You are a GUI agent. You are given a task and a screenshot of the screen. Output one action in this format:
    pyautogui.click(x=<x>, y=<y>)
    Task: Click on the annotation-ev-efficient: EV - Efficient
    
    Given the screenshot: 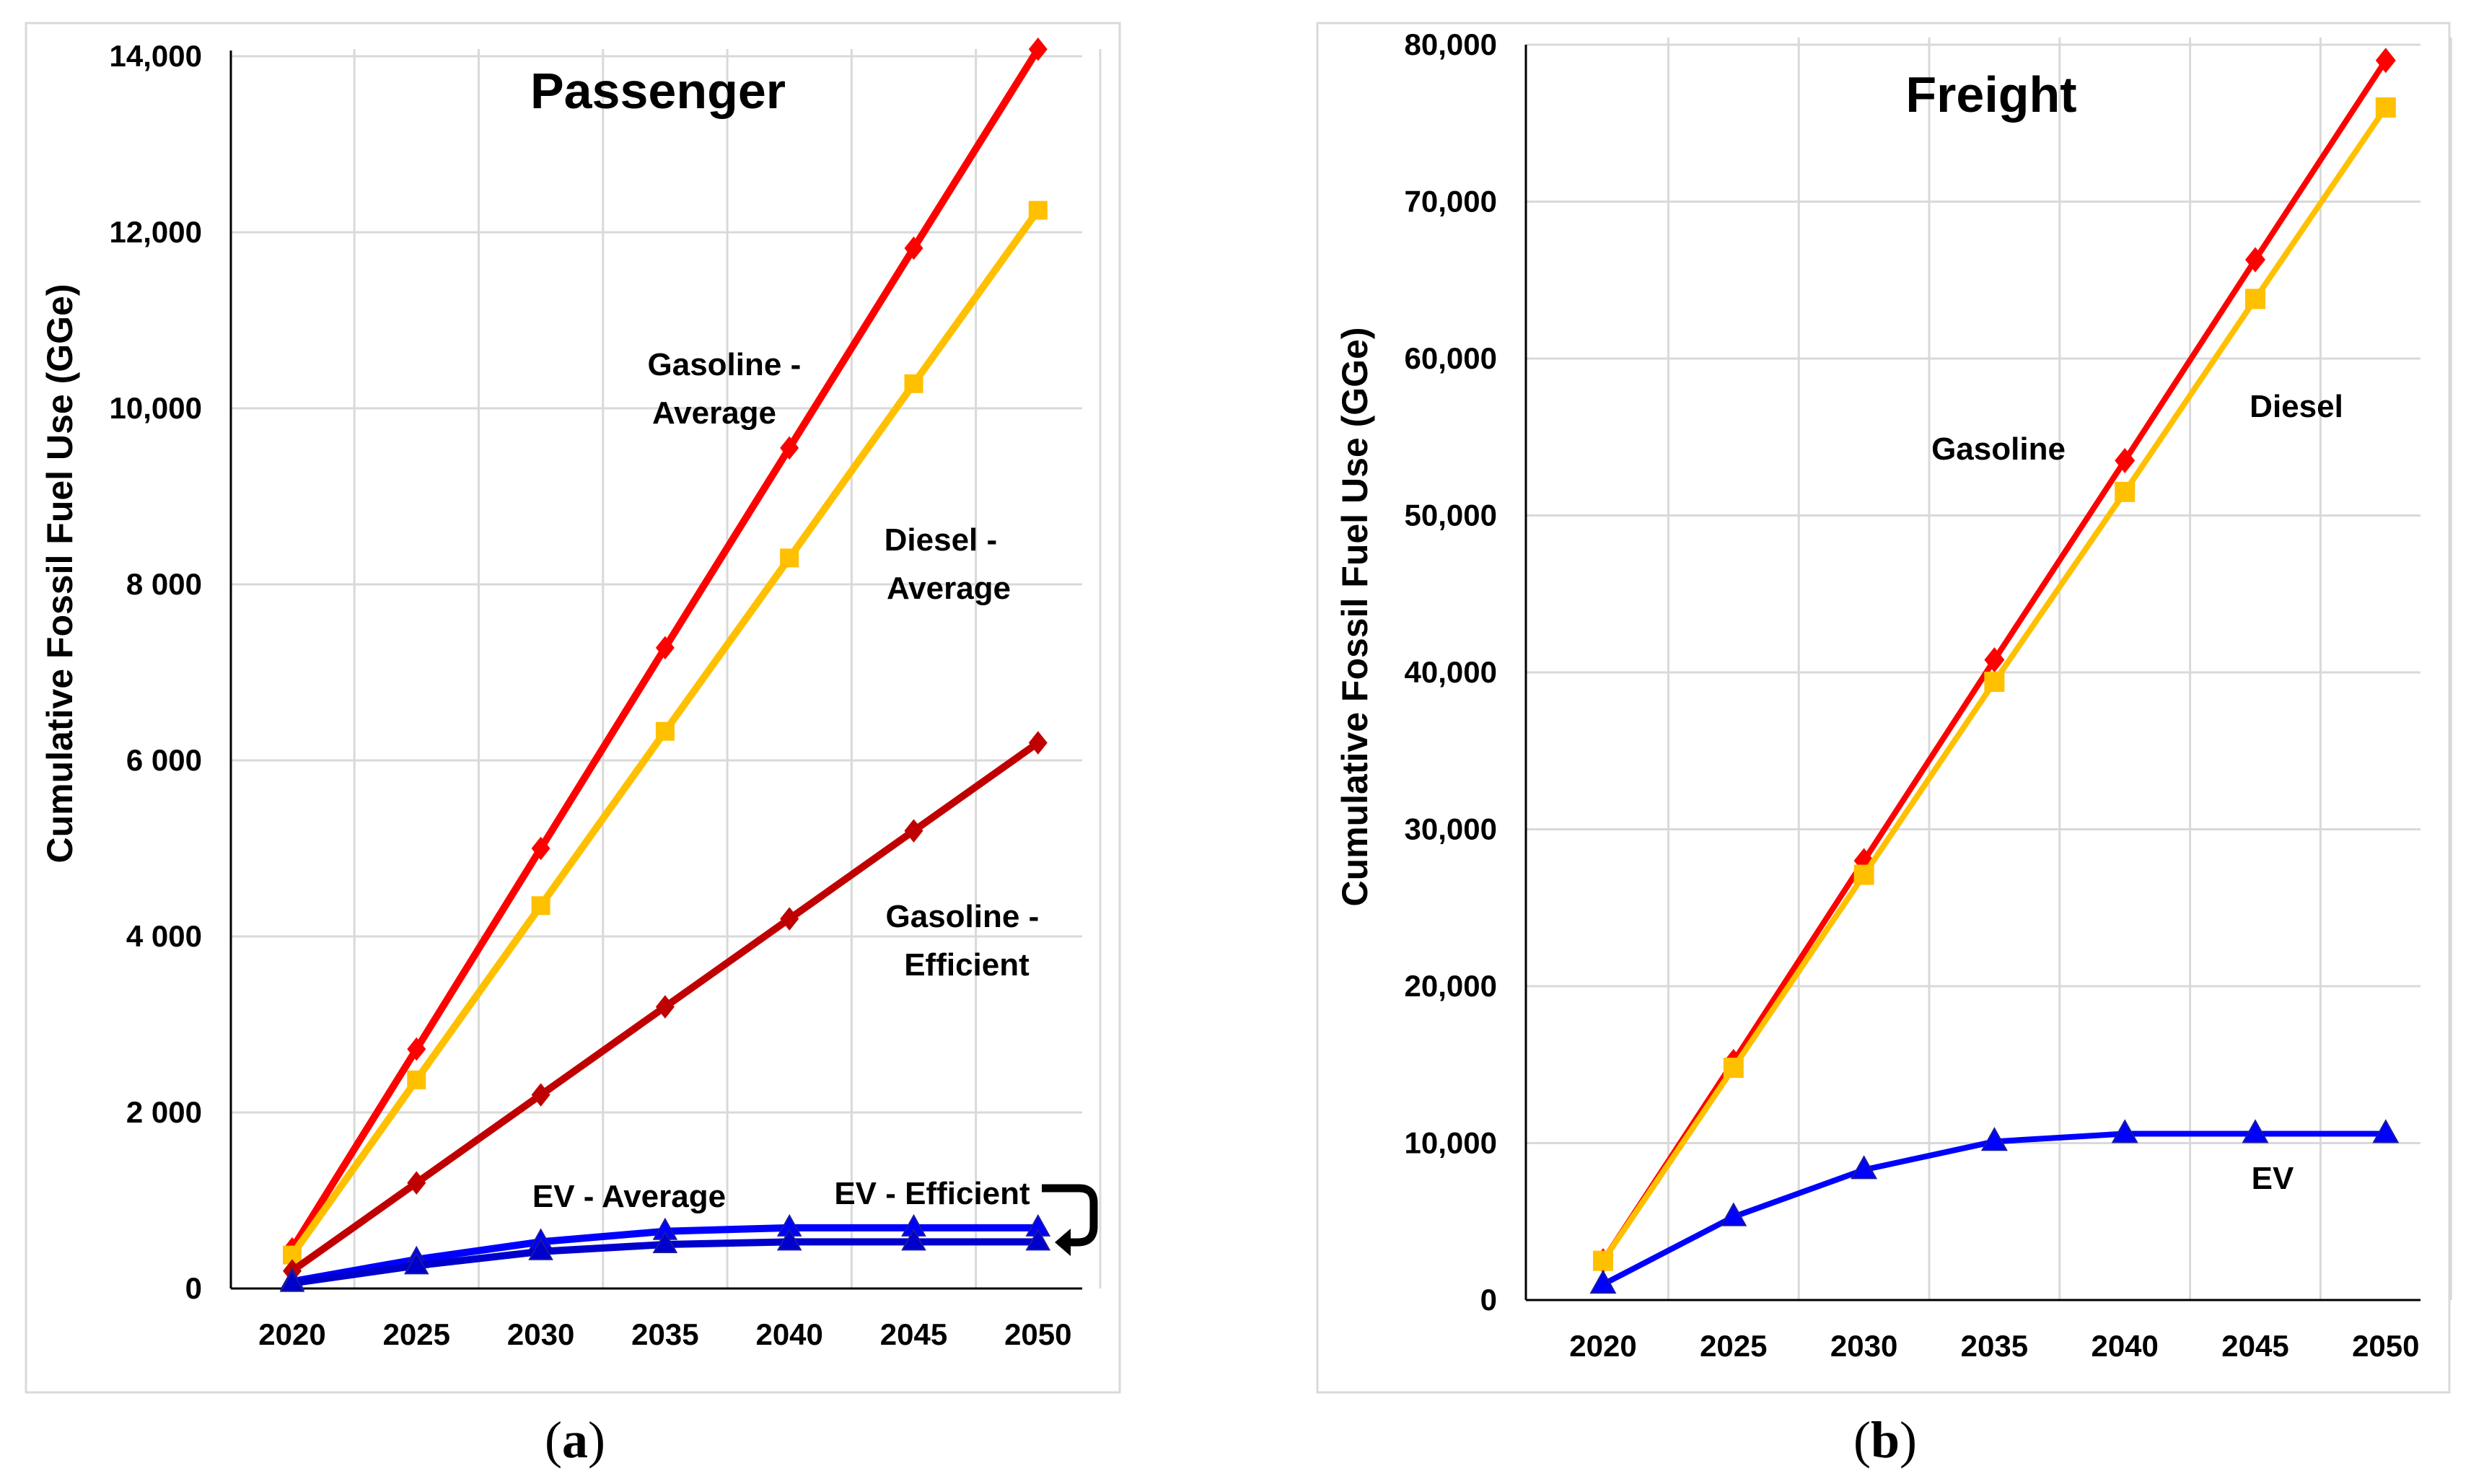 What is the action you would take?
    pyautogui.click(x=932, y=1193)
    